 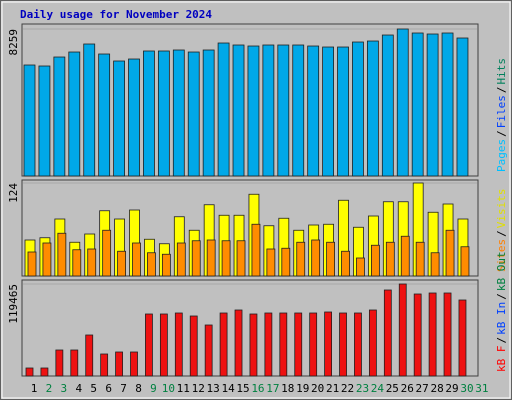 What do you see at coordinates (64, 388) in the screenshot?
I see `x-tick-label: 3` at bounding box center [64, 388].